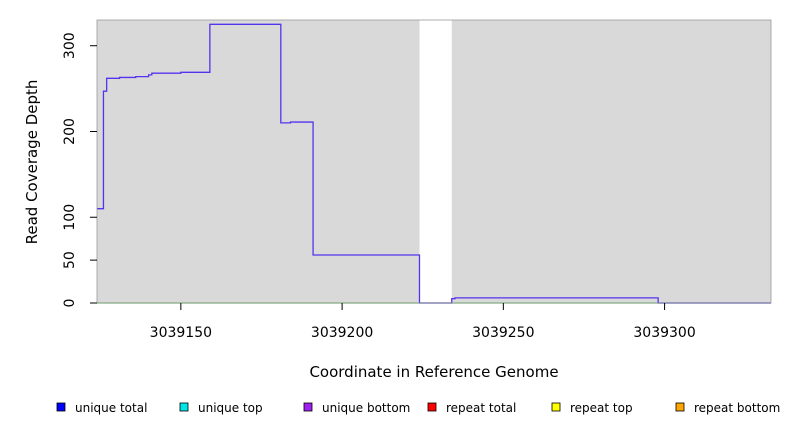  Describe the element at coordinates (366, 408) in the screenshot. I see `legend-label: unique bottom` at that location.